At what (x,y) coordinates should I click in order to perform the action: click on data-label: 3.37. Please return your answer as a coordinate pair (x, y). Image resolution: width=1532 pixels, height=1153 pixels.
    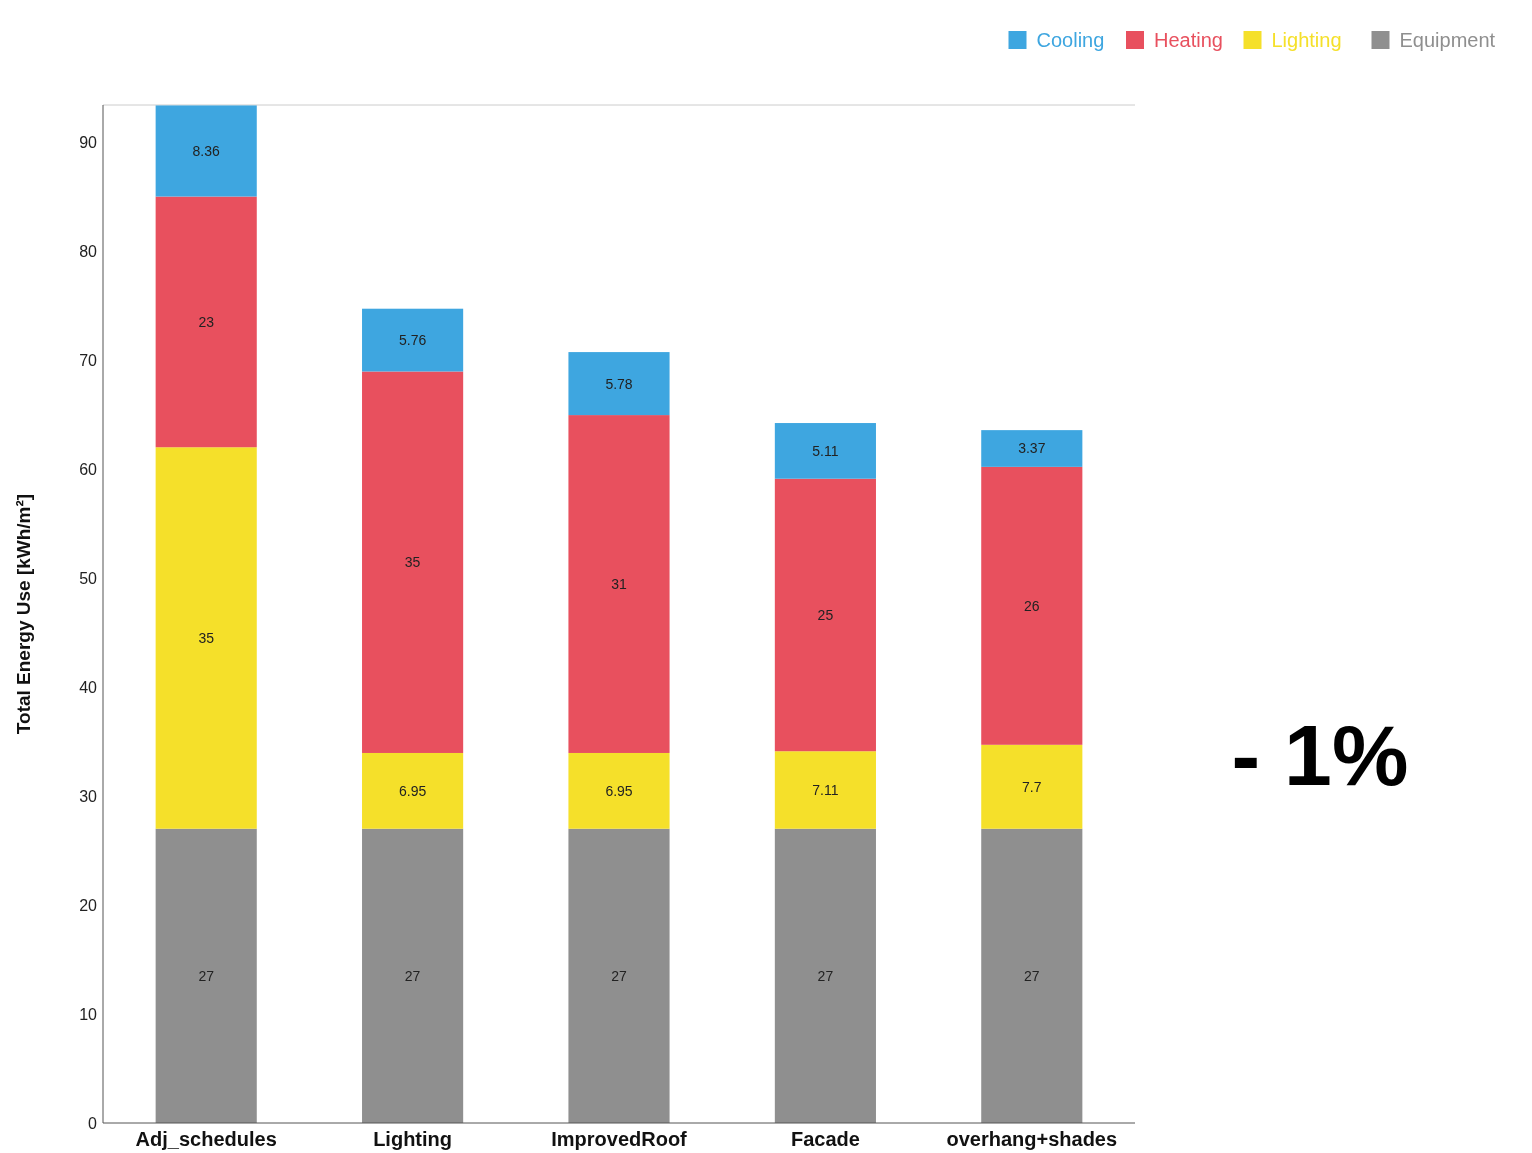
    Looking at the image, I should click on (1032, 448).